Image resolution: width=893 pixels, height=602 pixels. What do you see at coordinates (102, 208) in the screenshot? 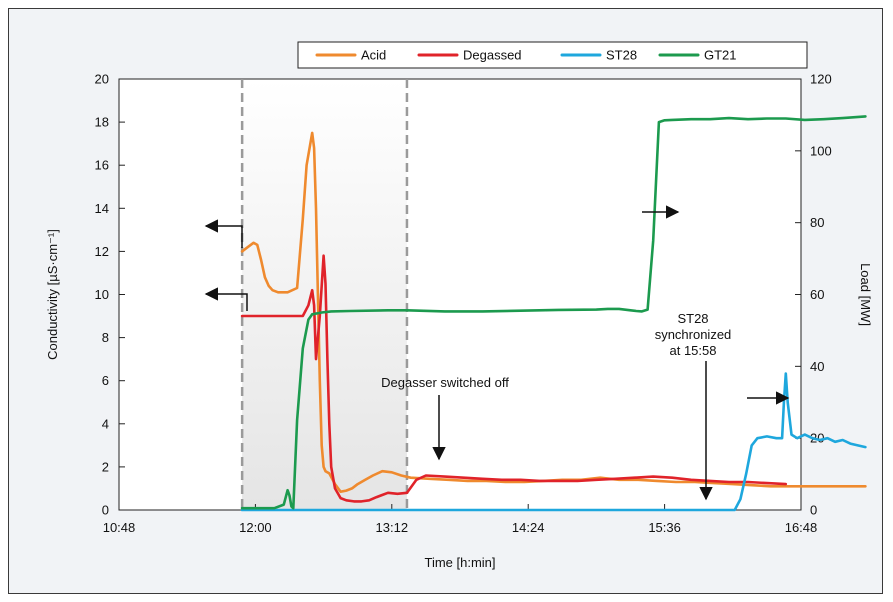
I see `y-left-tick-label: 14` at bounding box center [102, 208].